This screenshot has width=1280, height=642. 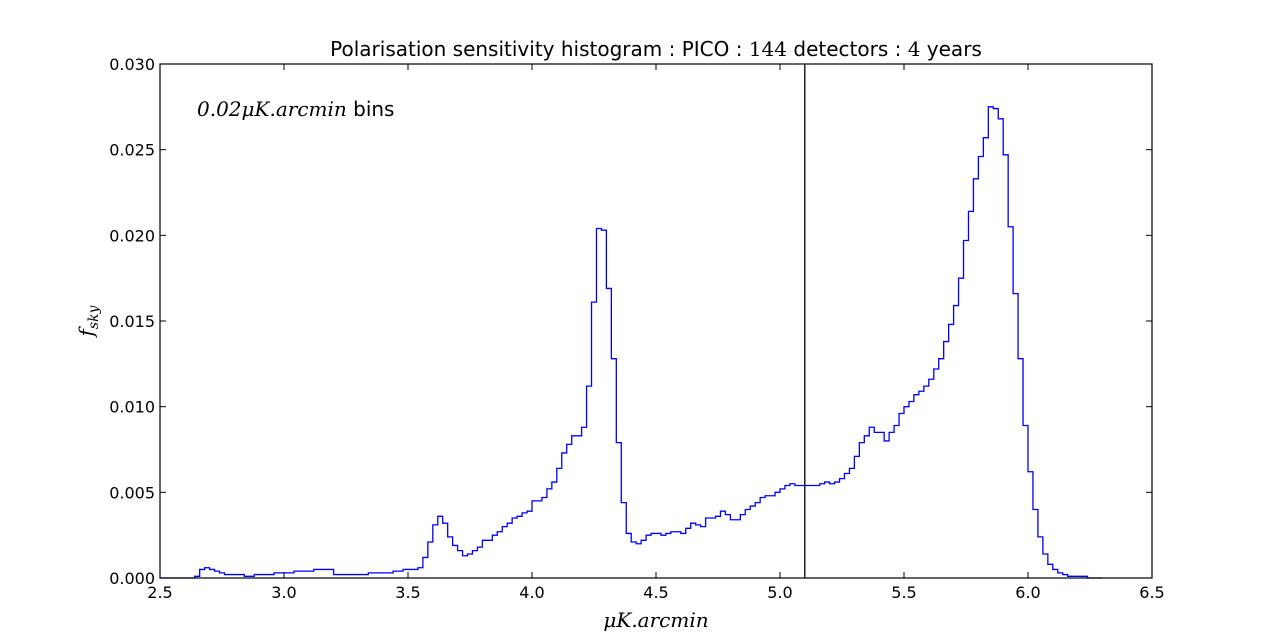 I want to click on x-tick-label: 4.5, so click(x=655, y=592).